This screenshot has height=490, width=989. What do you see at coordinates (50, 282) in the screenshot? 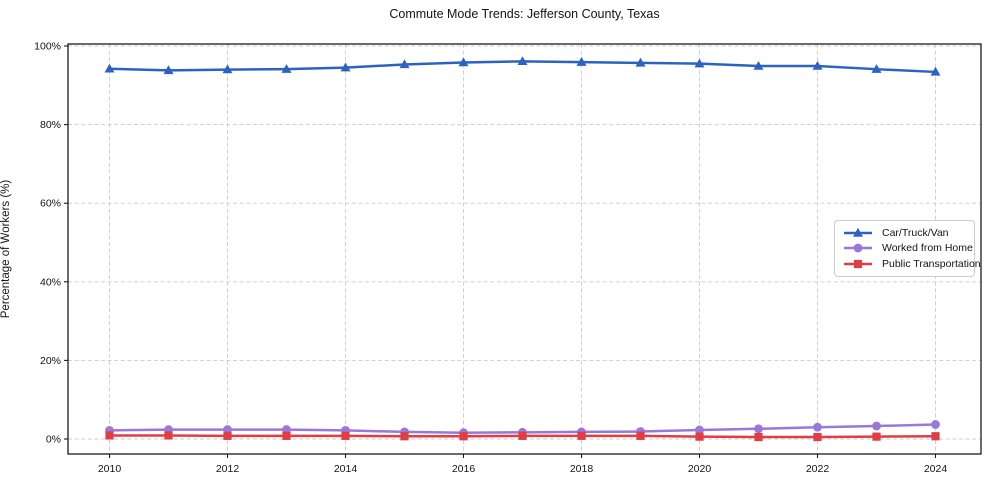
I see `y-tick-label: 40%` at bounding box center [50, 282].